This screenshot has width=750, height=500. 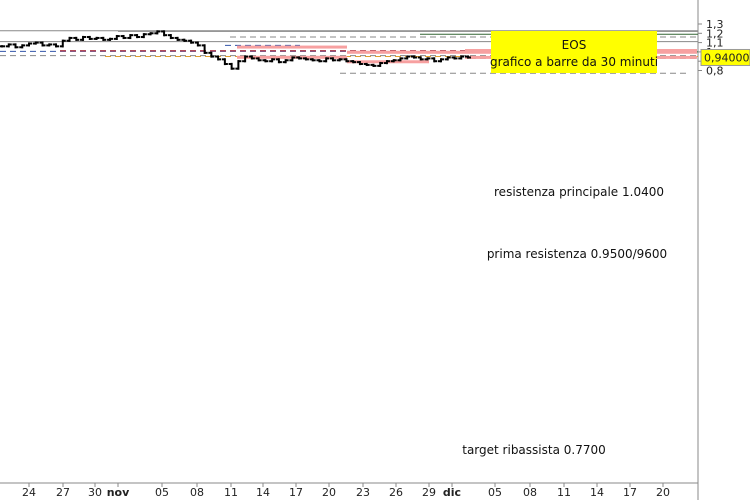 I want to click on annotation-2: prima resistenza 0.9500/9600, so click(x=577, y=254).